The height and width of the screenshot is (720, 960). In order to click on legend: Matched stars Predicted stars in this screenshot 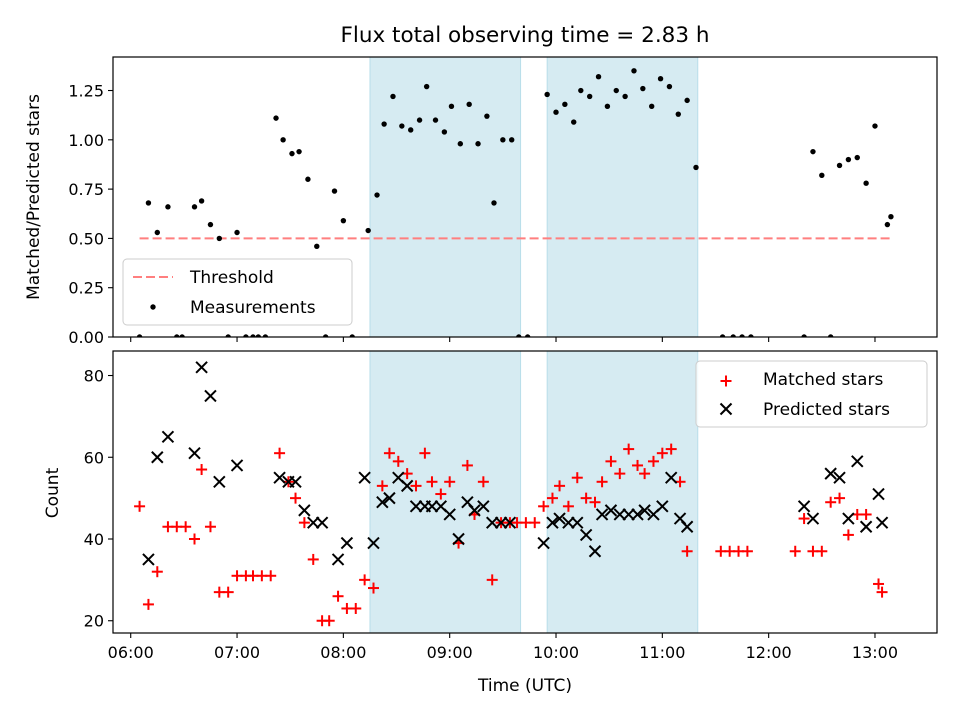, I will do `click(811, 394)`.